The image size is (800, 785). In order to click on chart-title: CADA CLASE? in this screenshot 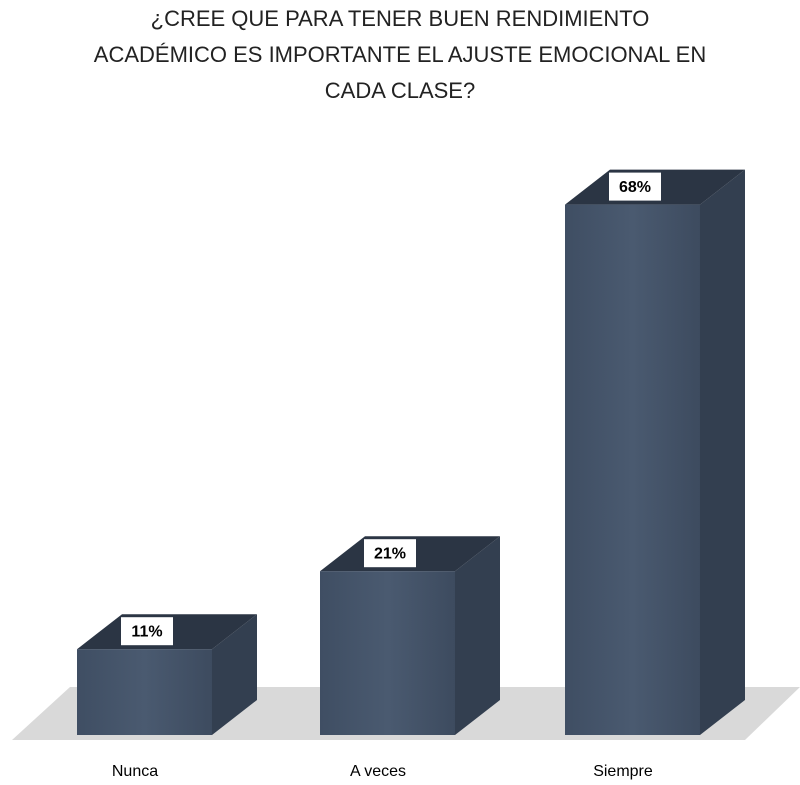, I will do `click(400, 90)`.